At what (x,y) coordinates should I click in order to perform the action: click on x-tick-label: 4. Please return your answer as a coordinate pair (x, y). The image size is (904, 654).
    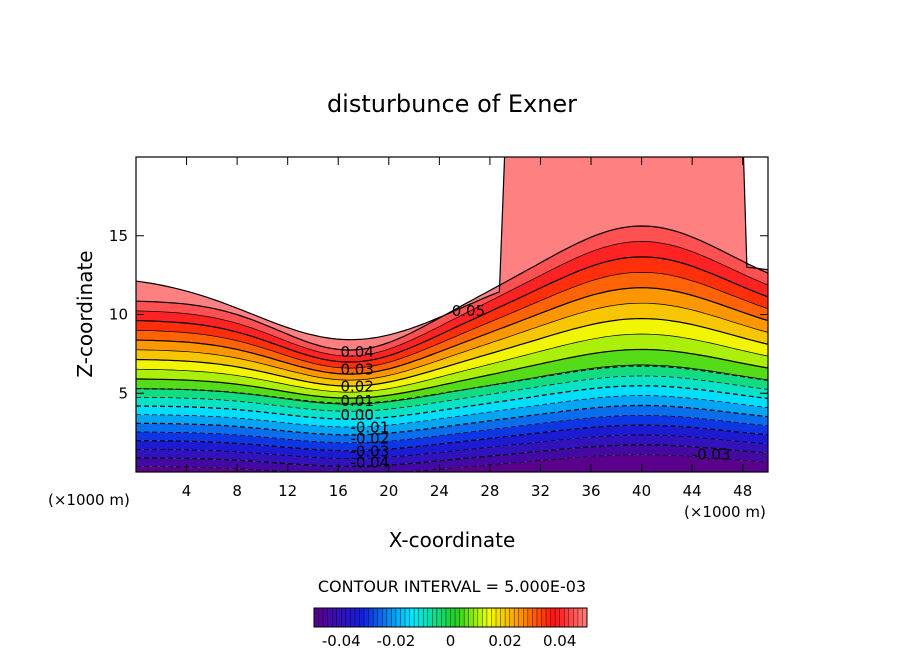
    Looking at the image, I should click on (187, 491).